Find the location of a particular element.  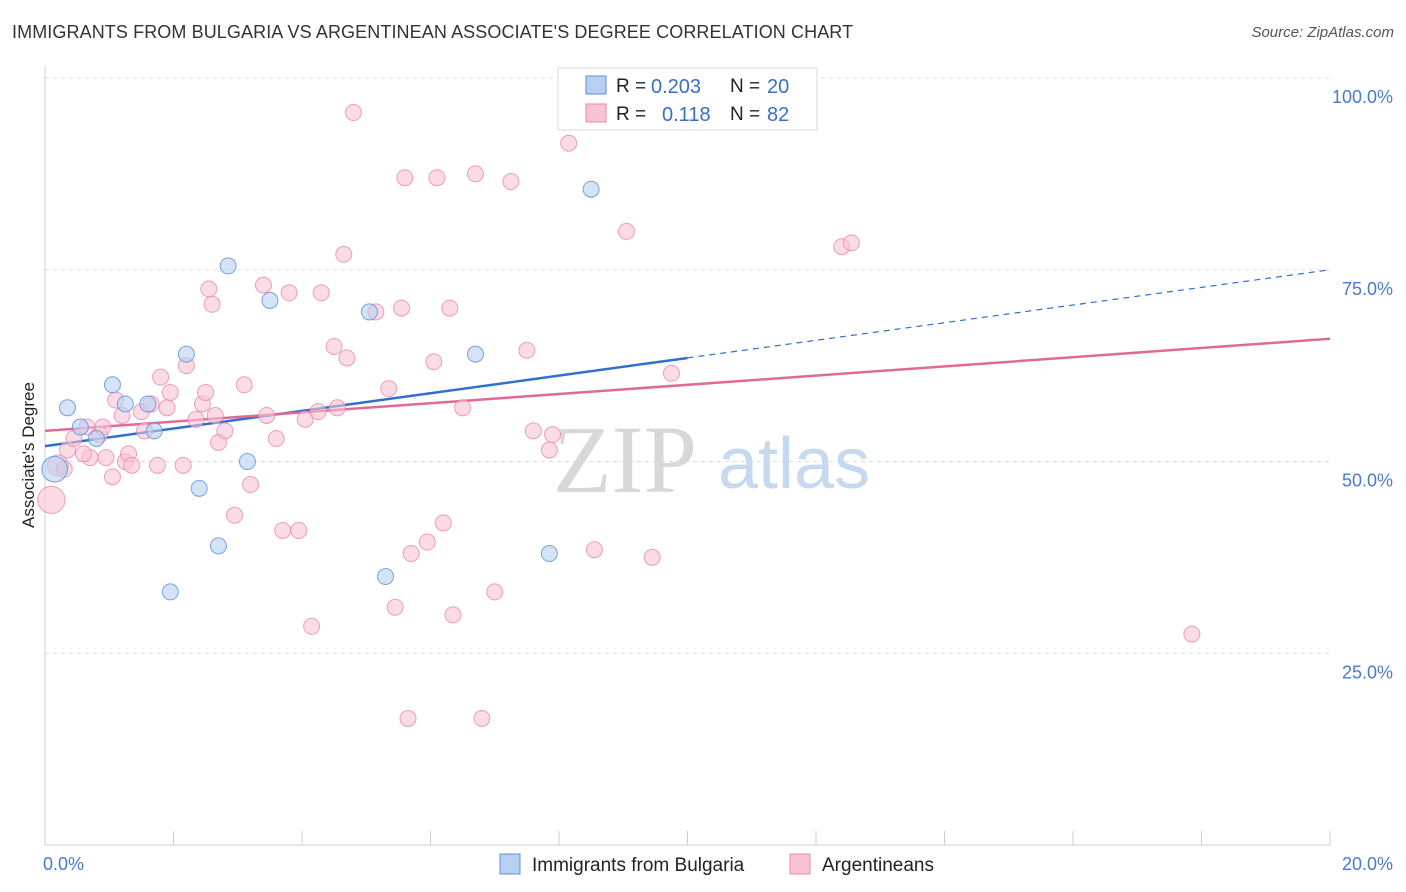

x-tick-label-min: 0.0% is located at coordinates (63, 864).